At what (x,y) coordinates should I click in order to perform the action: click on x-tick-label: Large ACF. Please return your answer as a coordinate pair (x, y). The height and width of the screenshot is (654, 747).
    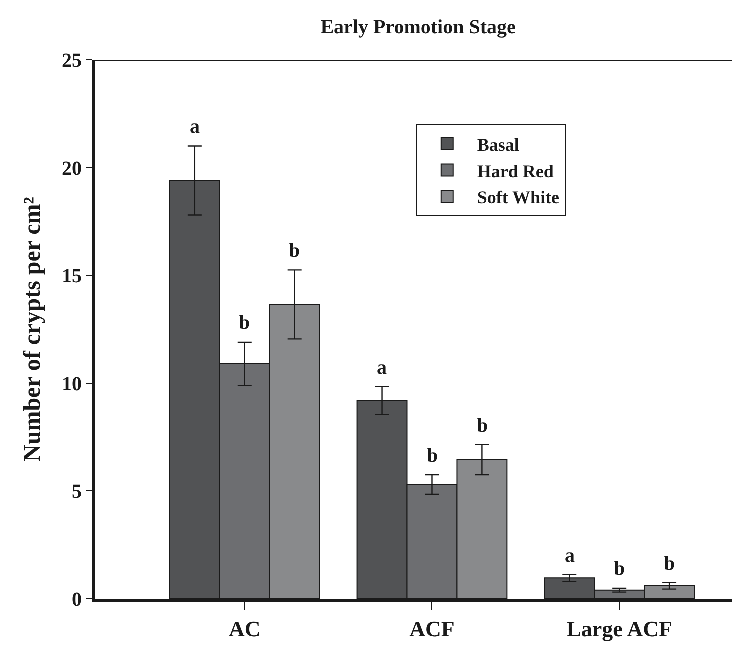
    Looking at the image, I should click on (619, 629).